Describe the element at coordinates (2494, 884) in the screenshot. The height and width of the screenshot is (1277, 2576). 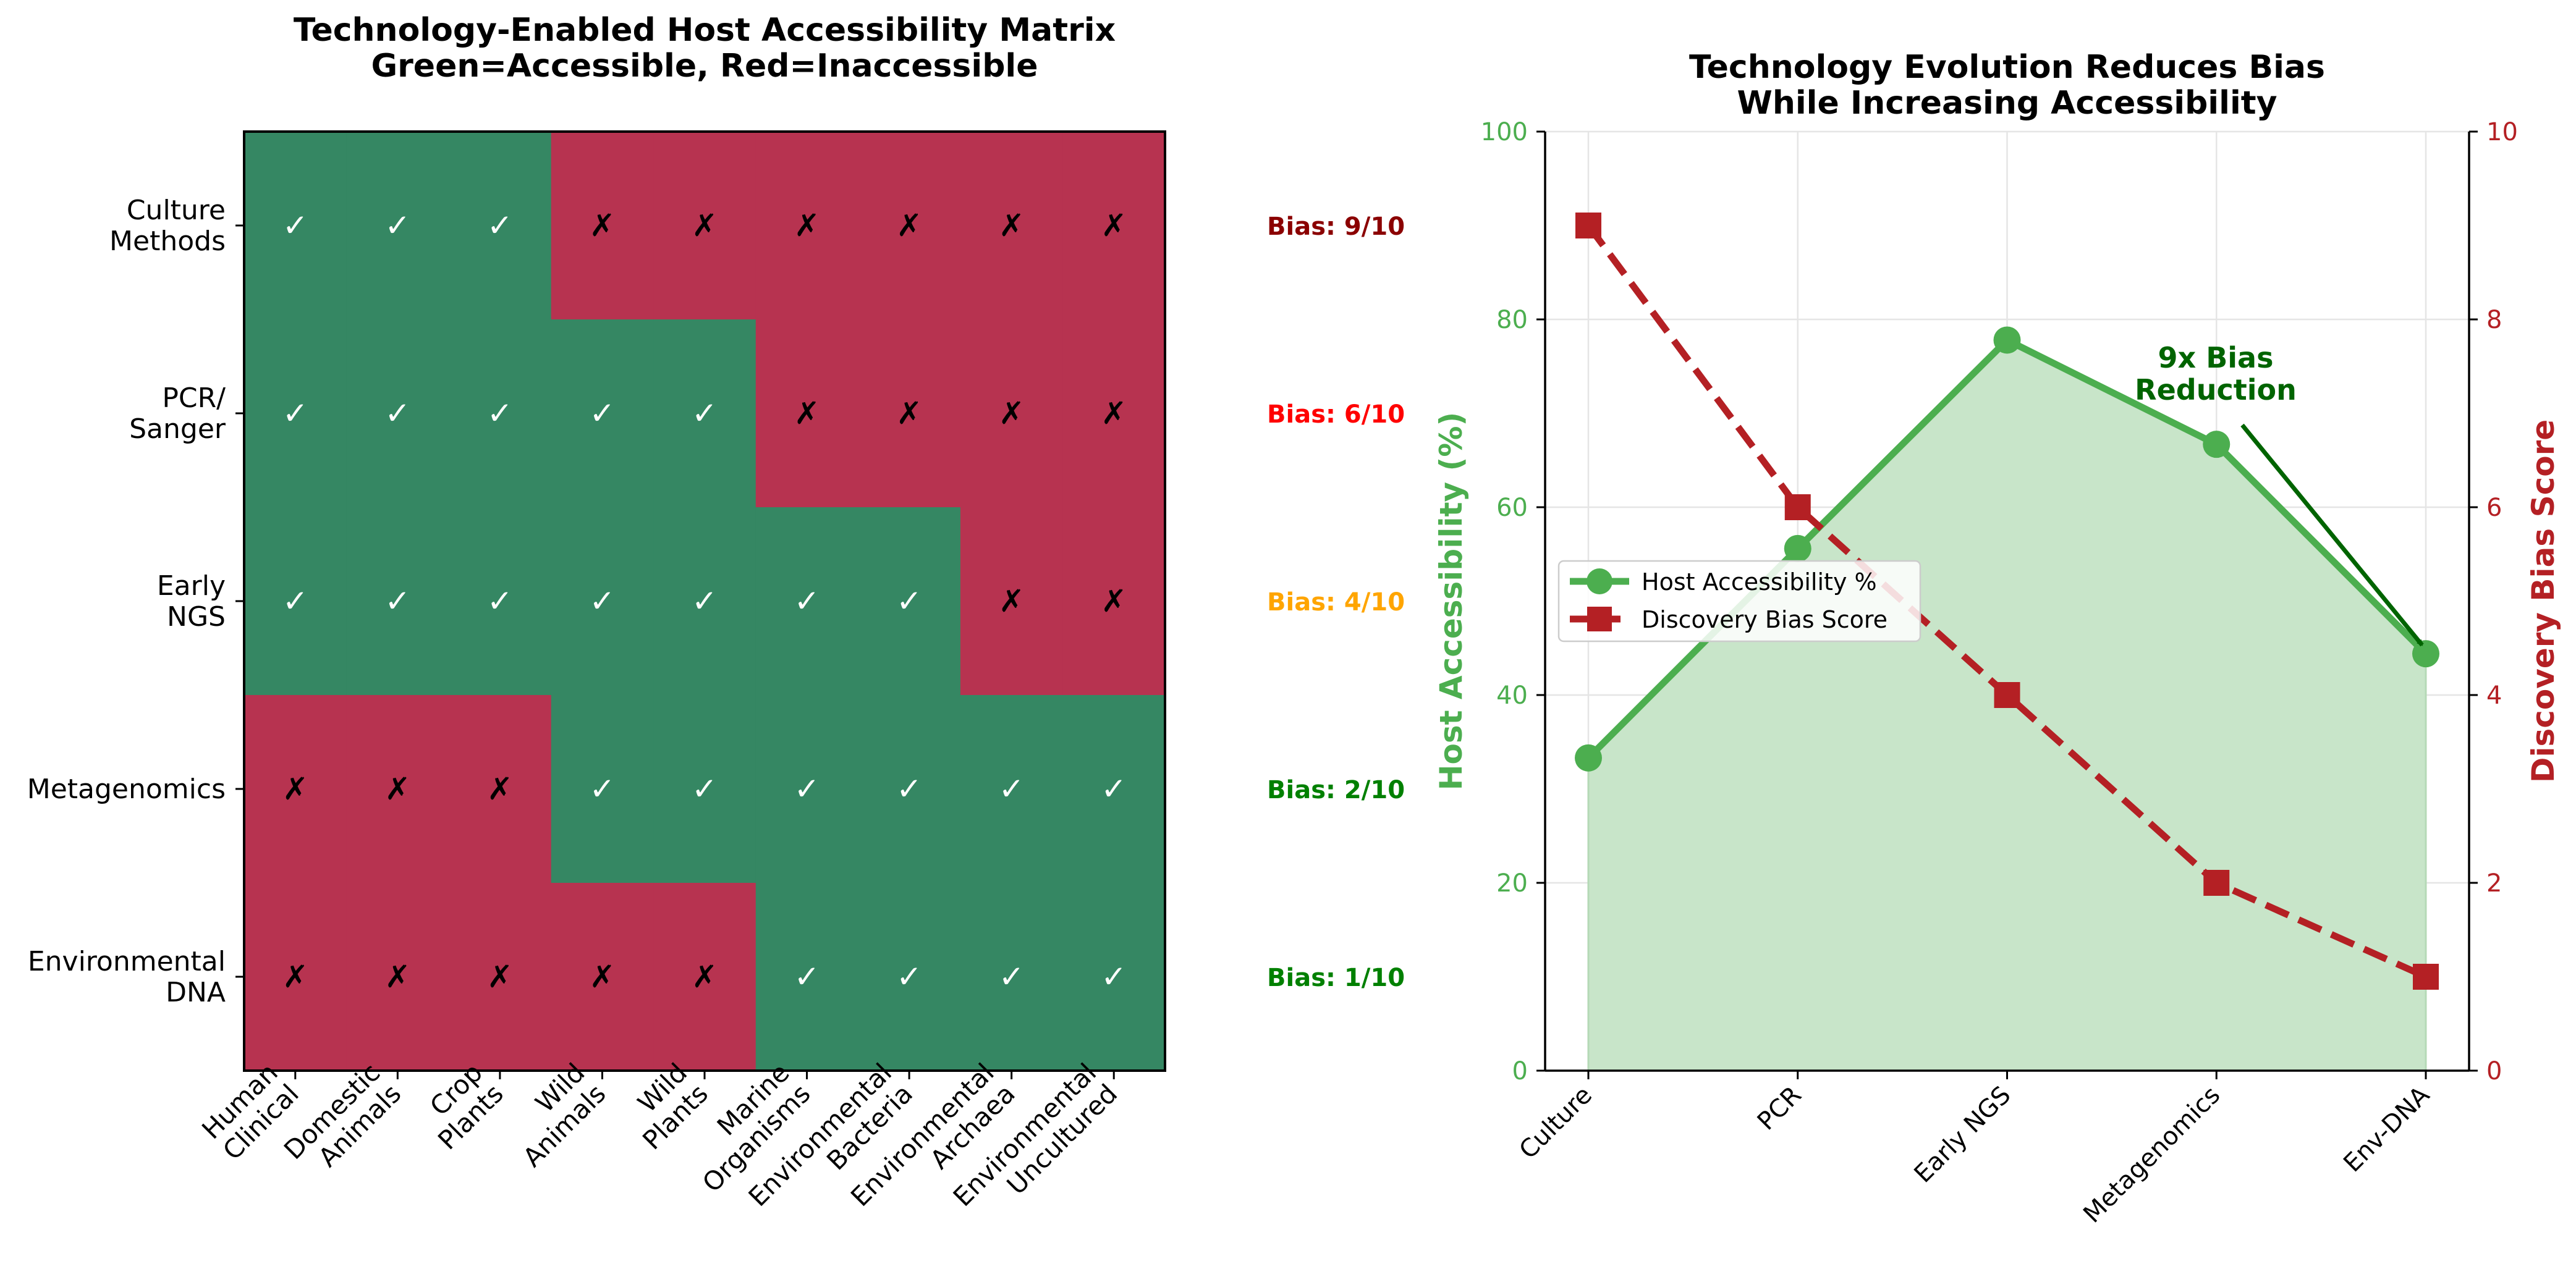
I see `right-tick-label: 2` at that location.